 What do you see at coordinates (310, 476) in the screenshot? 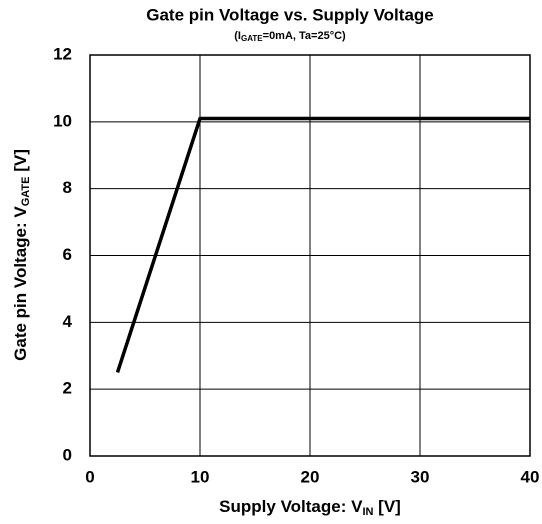
I see `x-tick-label: 20` at bounding box center [310, 476].